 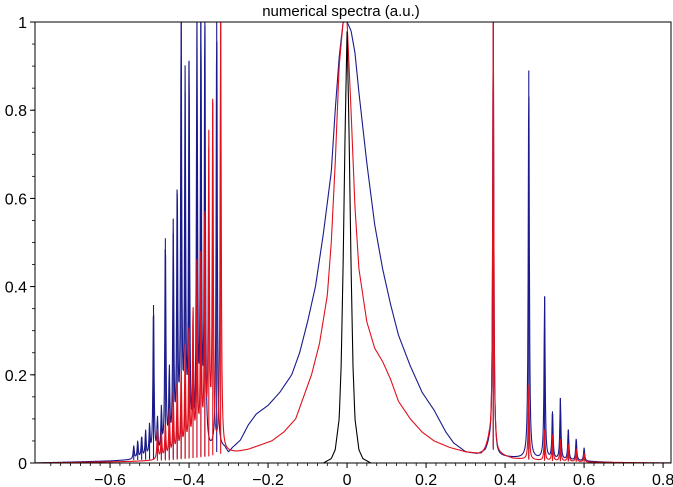 I want to click on x-tick-label: −0.2, so click(x=268, y=479).